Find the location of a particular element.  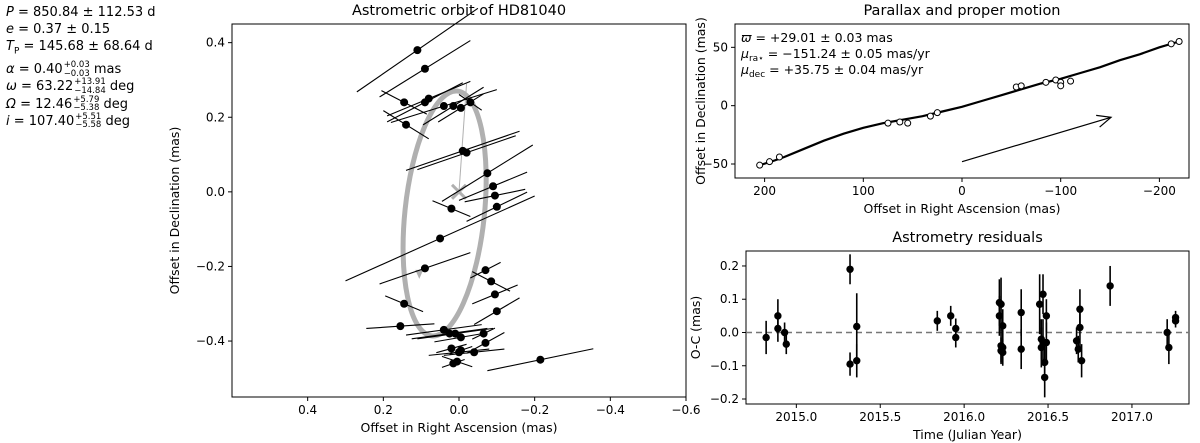

y-tick-label: 0.1 is located at coordinates (729, 299).